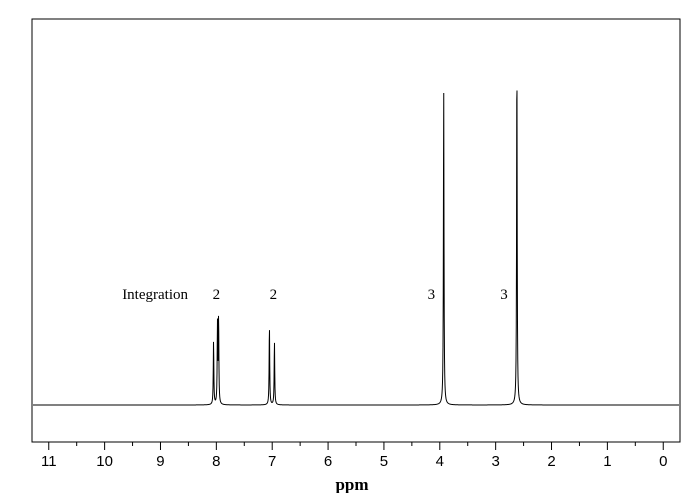 This screenshot has height=493, width=700. What do you see at coordinates (155, 295) in the screenshot?
I see `integration-label: Integration` at bounding box center [155, 295].